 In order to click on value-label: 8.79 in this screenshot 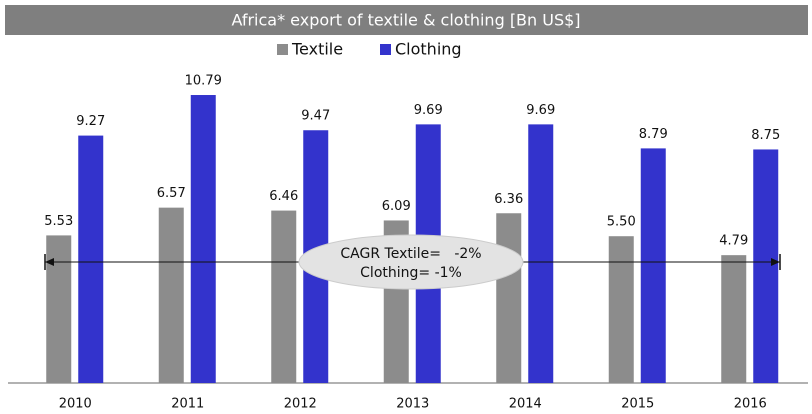, I will do `click(653, 134)`.